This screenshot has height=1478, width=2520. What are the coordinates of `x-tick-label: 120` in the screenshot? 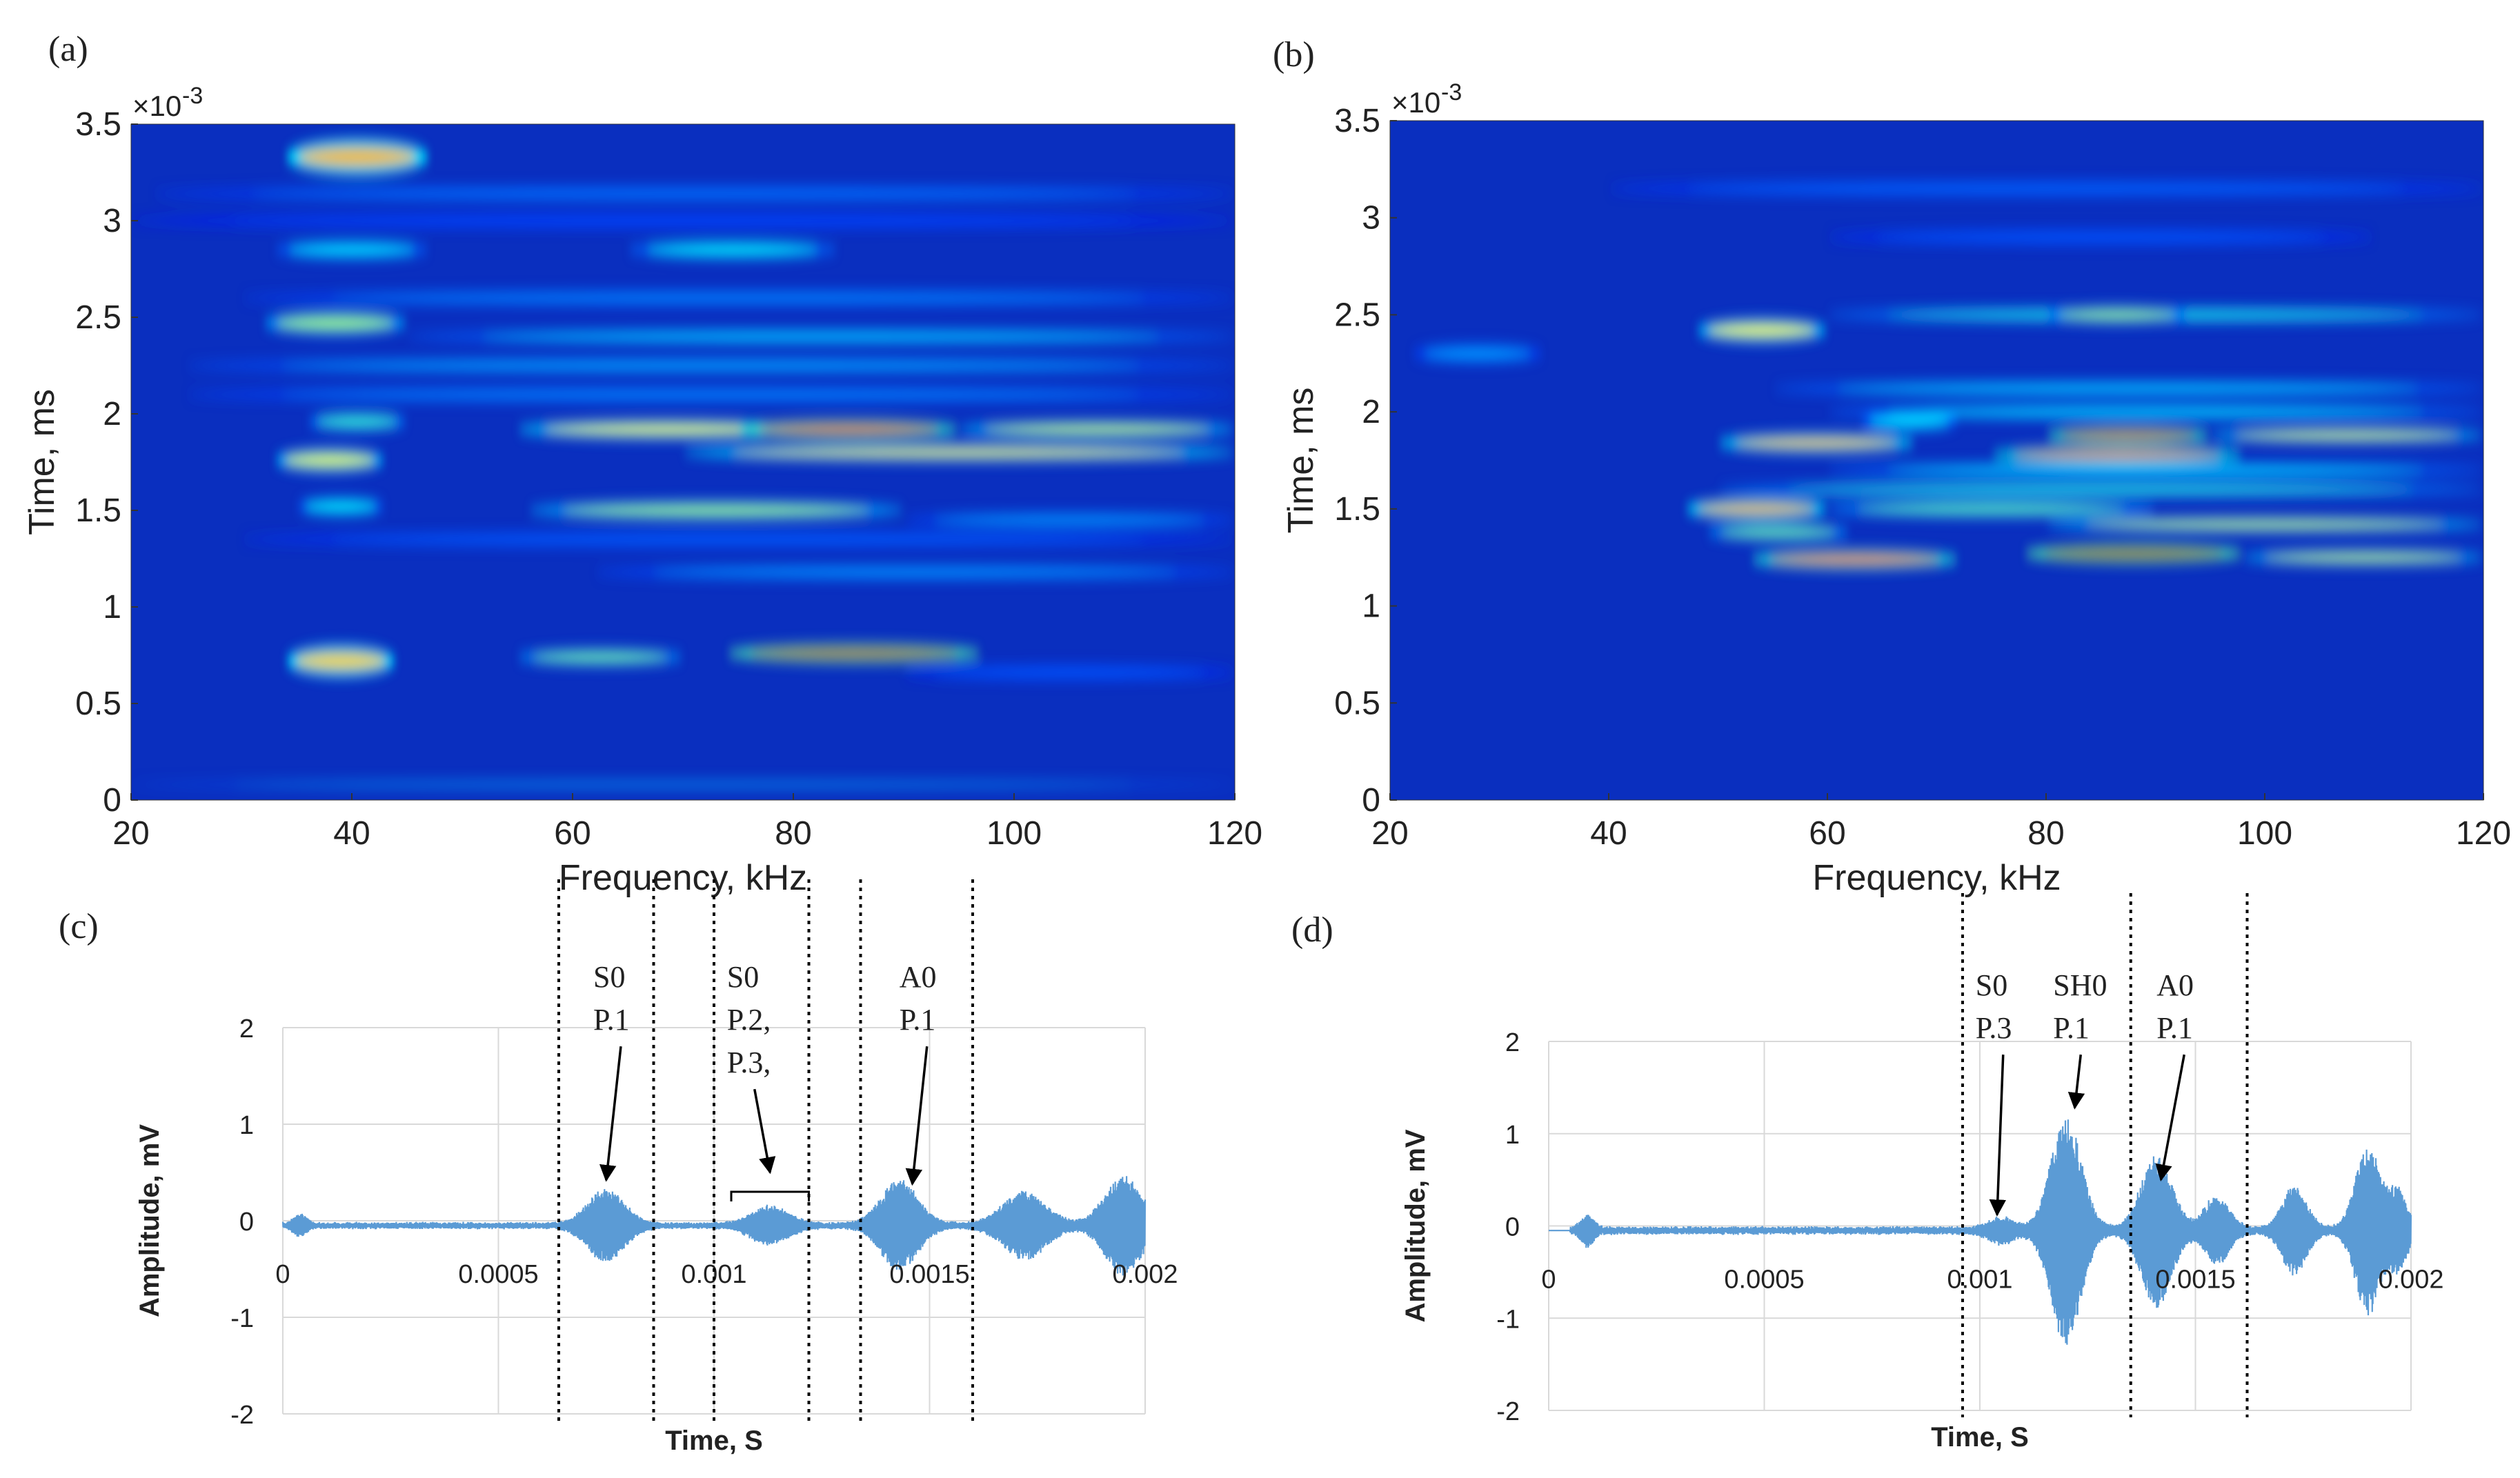 It's located at (2483, 833).